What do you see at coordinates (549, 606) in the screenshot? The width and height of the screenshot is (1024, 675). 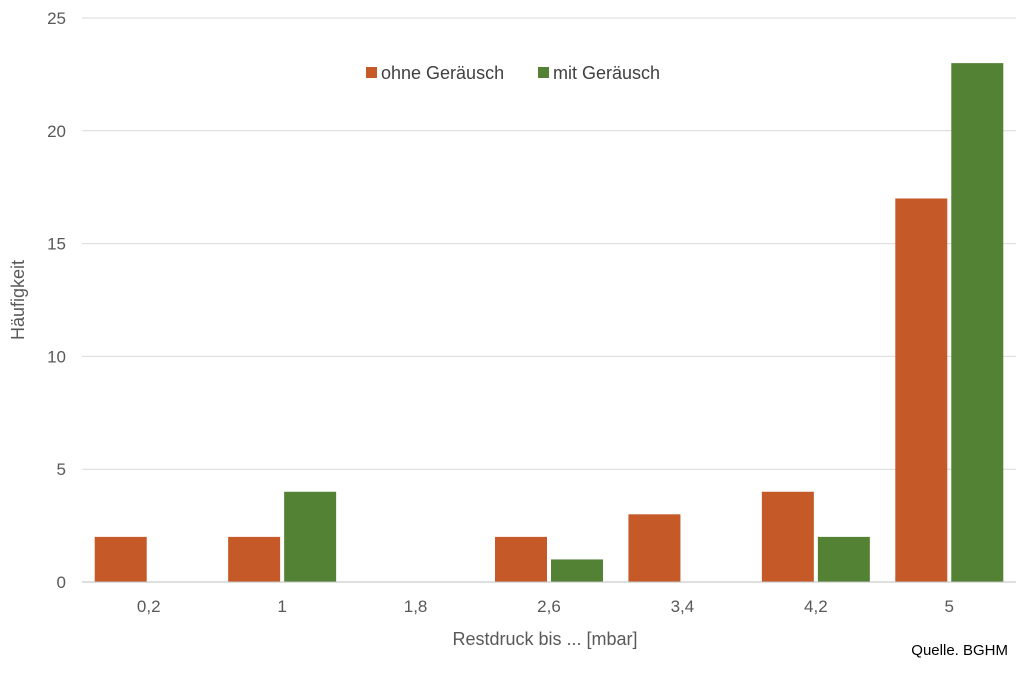 I see `x-tick-label: 2,6` at bounding box center [549, 606].